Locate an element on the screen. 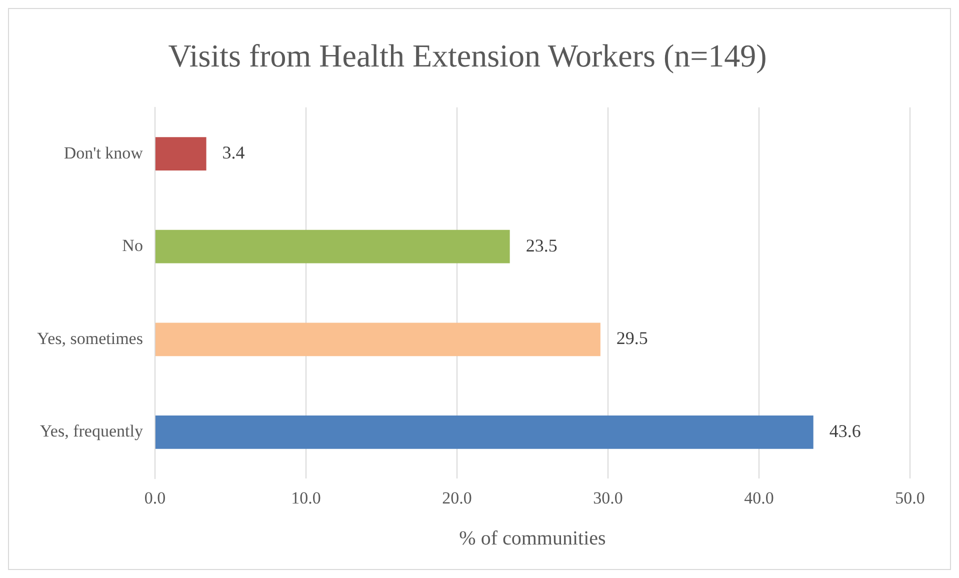 The image size is (959, 578). x-tick-label: 0.0 is located at coordinates (155, 498).